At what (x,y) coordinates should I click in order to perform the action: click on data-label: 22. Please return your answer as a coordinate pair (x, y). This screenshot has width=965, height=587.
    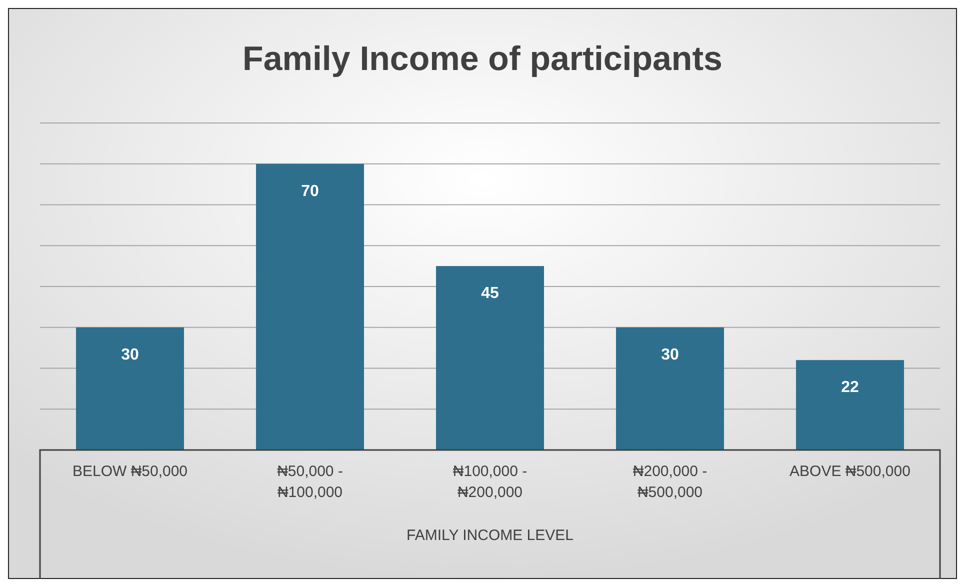
    Looking at the image, I should click on (850, 387).